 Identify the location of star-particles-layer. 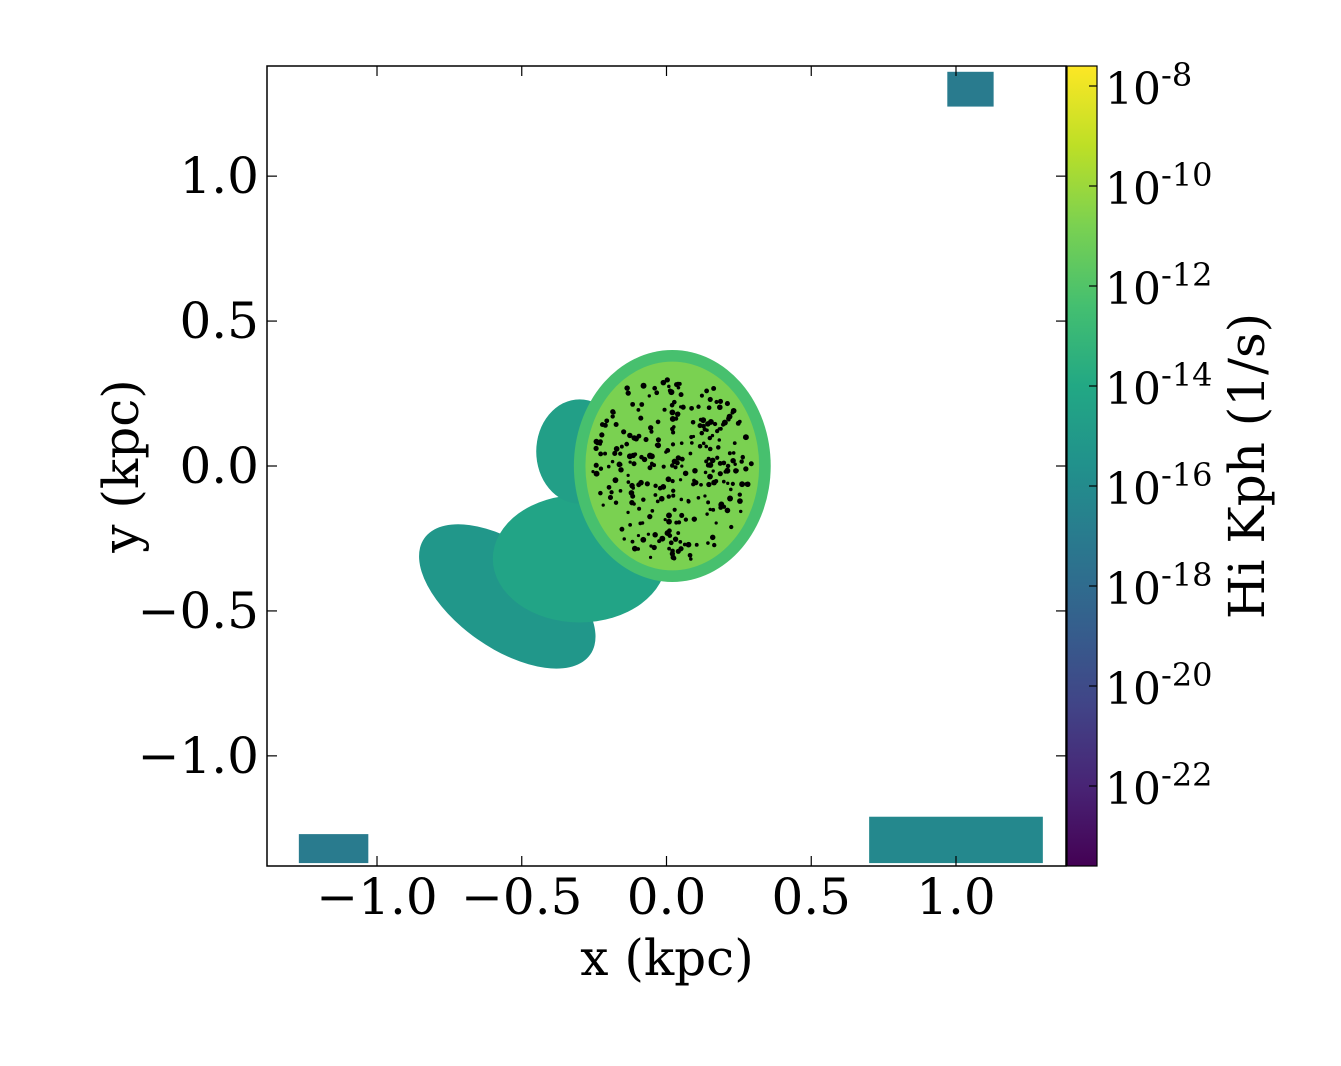
(672, 469).